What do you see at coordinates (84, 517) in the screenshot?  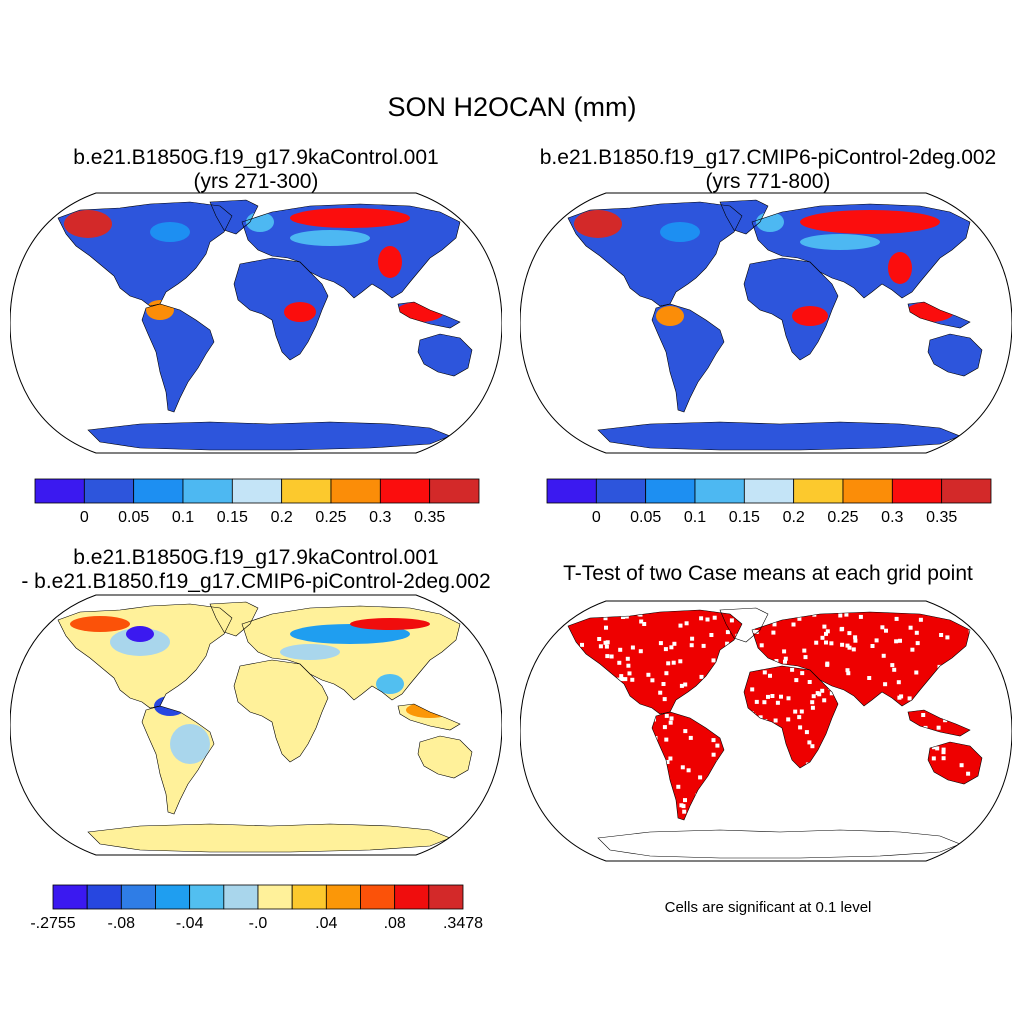 I see `colorbar-tick-label: 0` at bounding box center [84, 517].